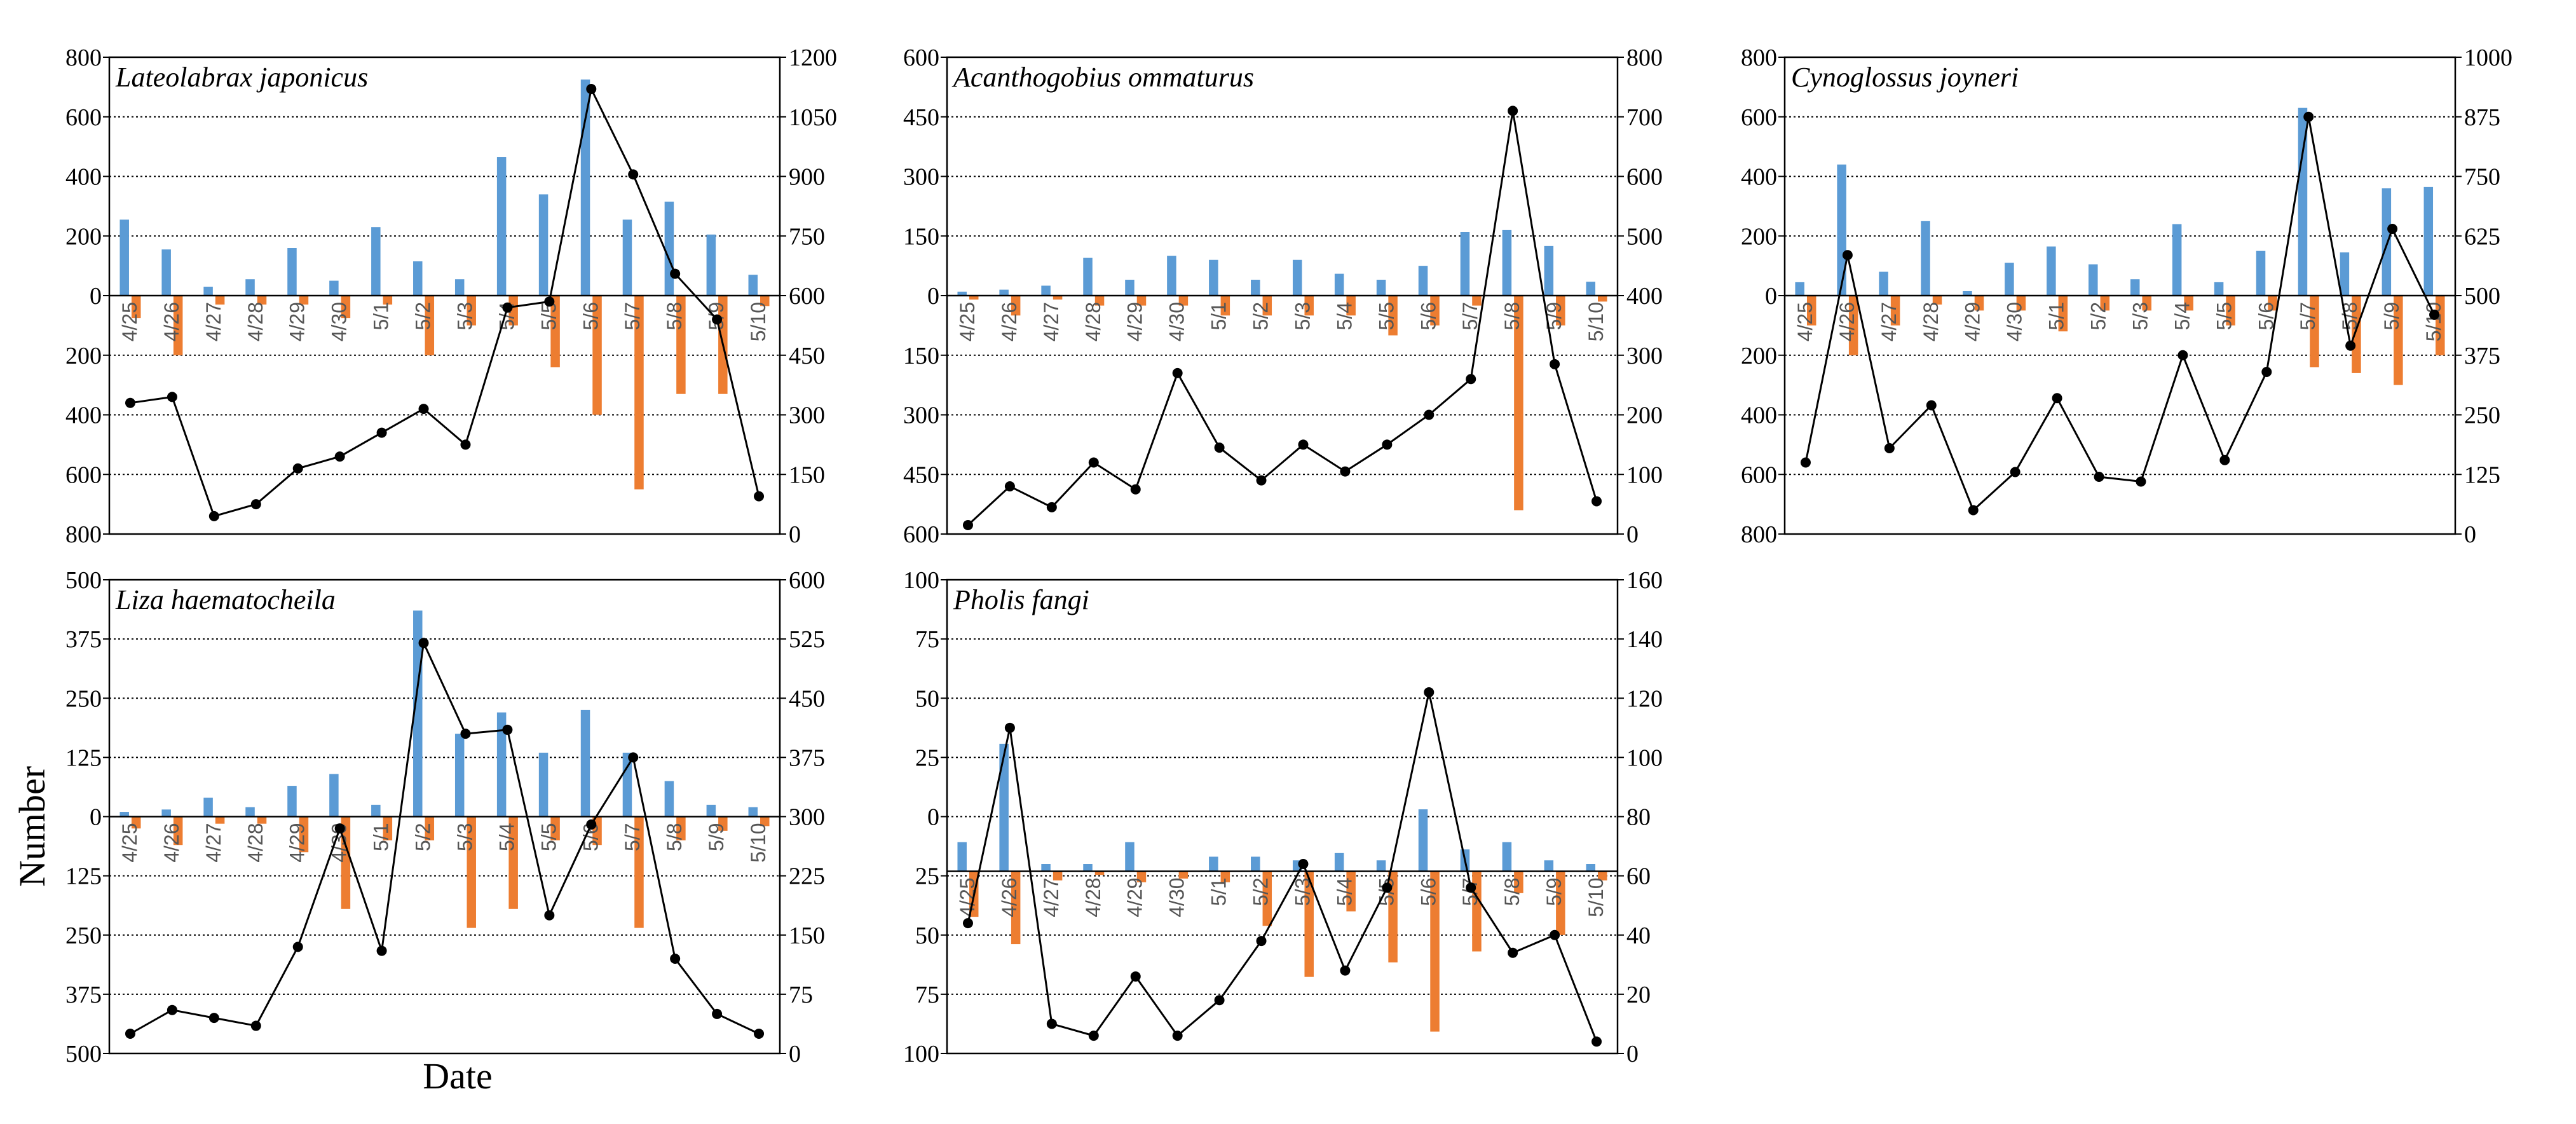  I want to click on count-point-4/28, so click(1093, 1036).